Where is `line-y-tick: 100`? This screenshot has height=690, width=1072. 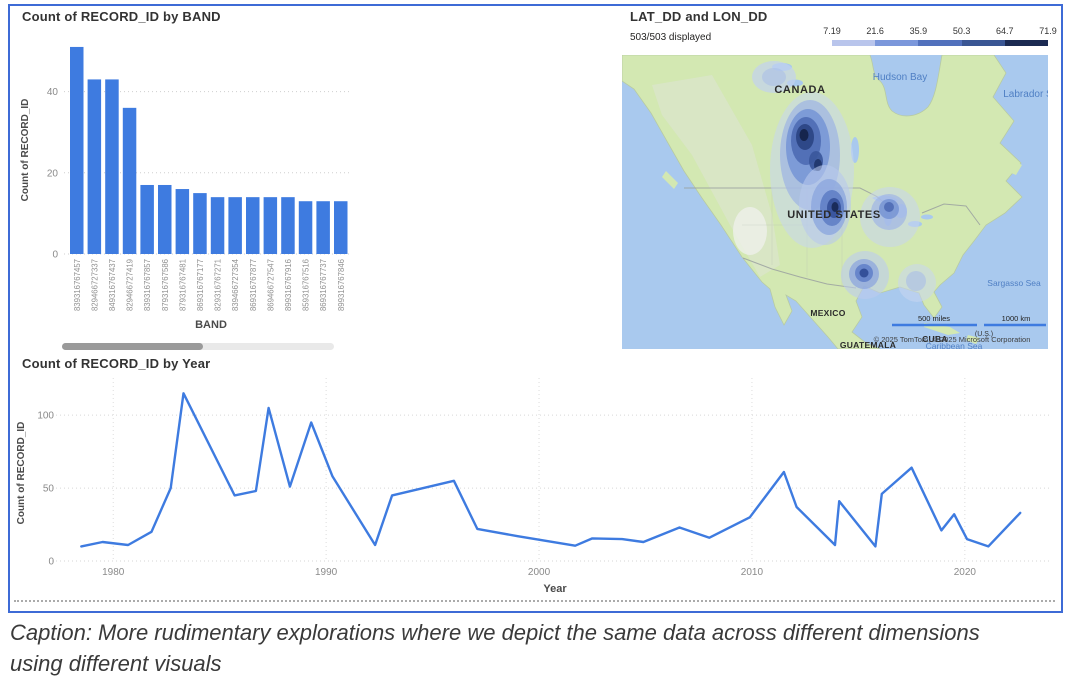 line-y-tick: 100 is located at coordinates (45, 416).